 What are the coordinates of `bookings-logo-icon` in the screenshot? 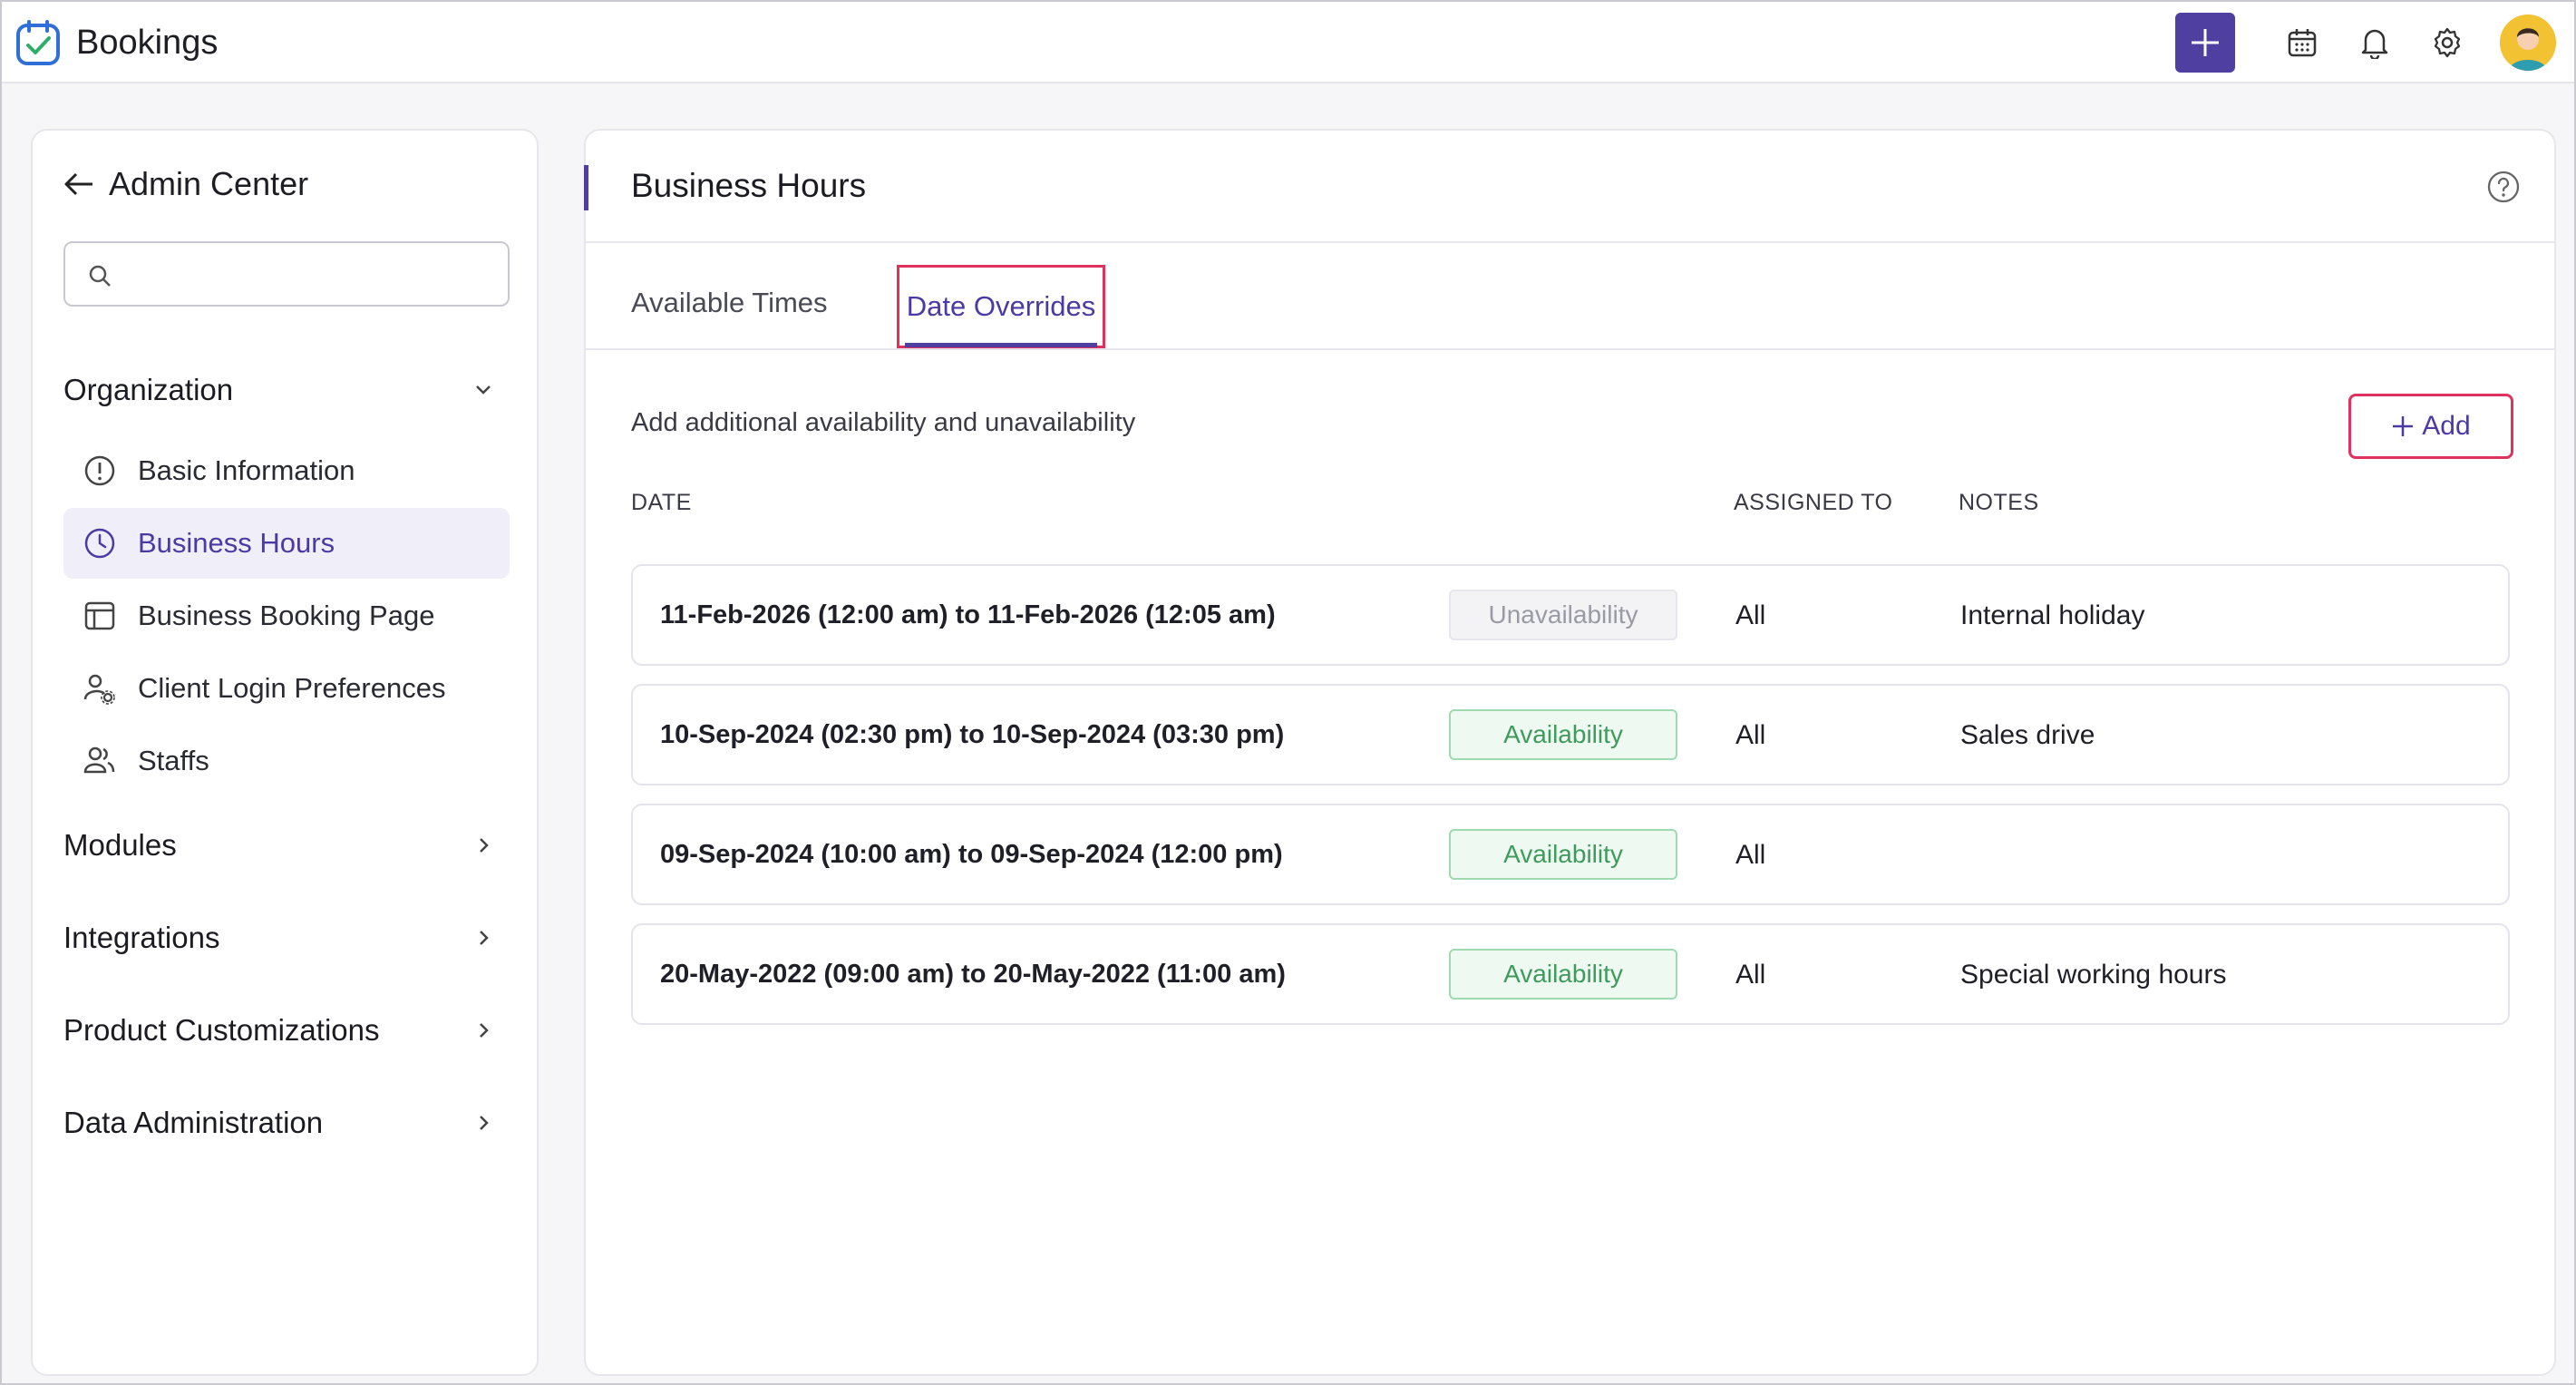 It's located at (38, 42).